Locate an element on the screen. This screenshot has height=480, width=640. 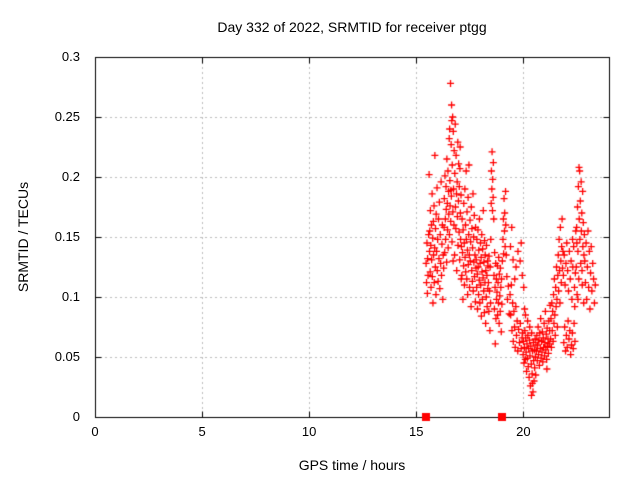
y-tick-label: 0.15 is located at coordinates (67, 236).